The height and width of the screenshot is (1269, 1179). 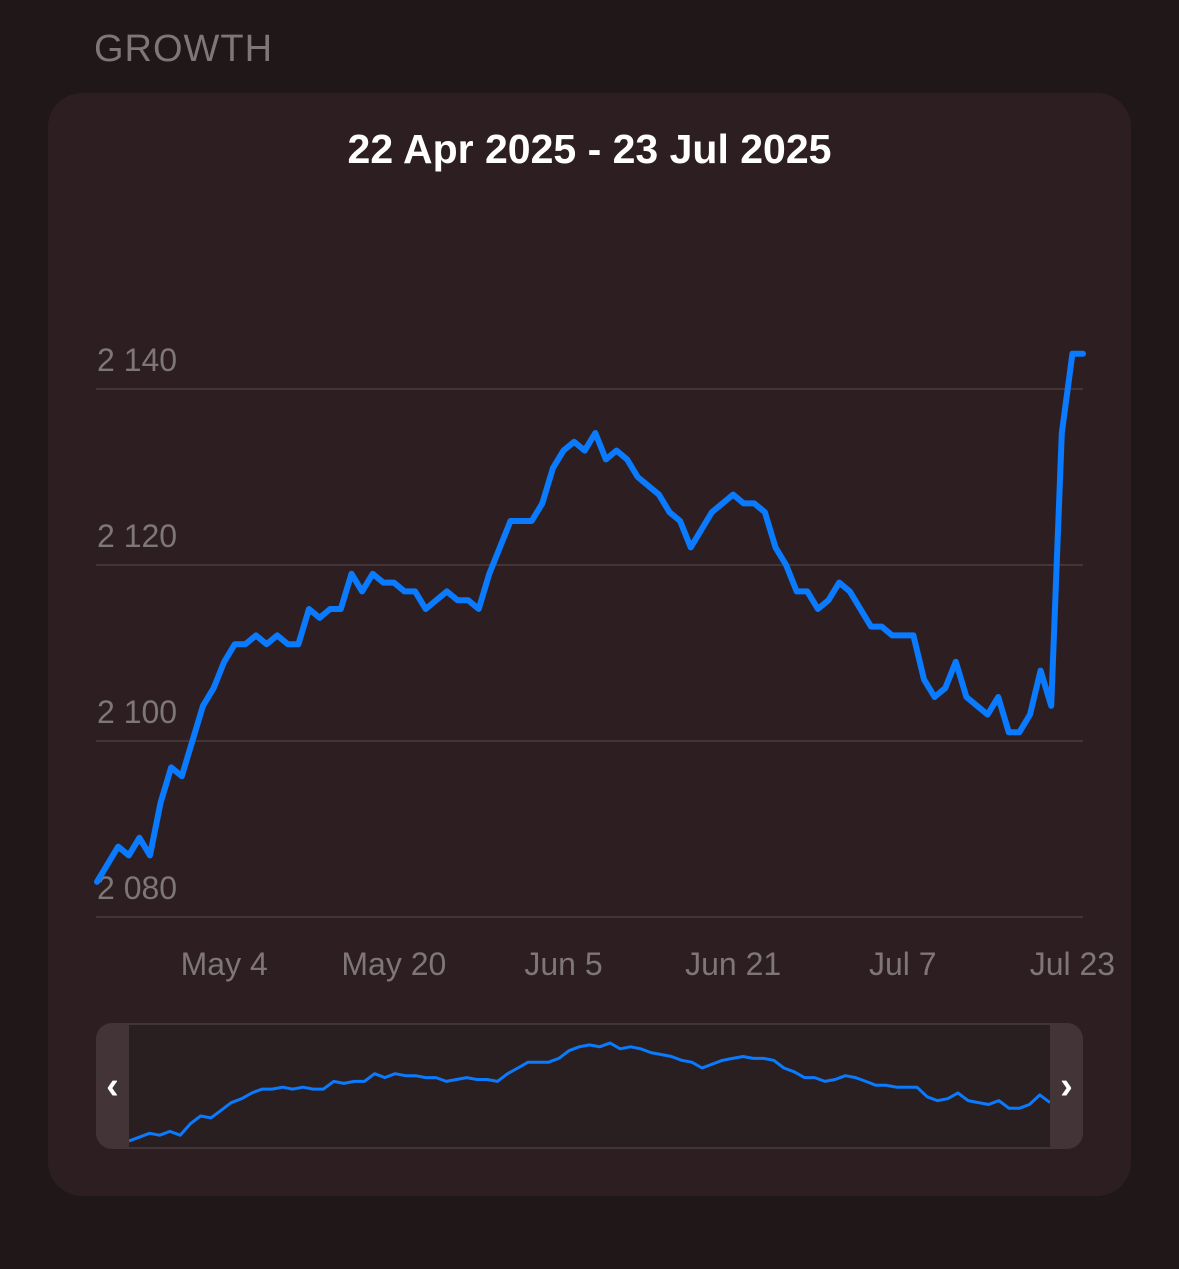 I want to click on chevron-right-icon: ›, so click(x=1066, y=1086).